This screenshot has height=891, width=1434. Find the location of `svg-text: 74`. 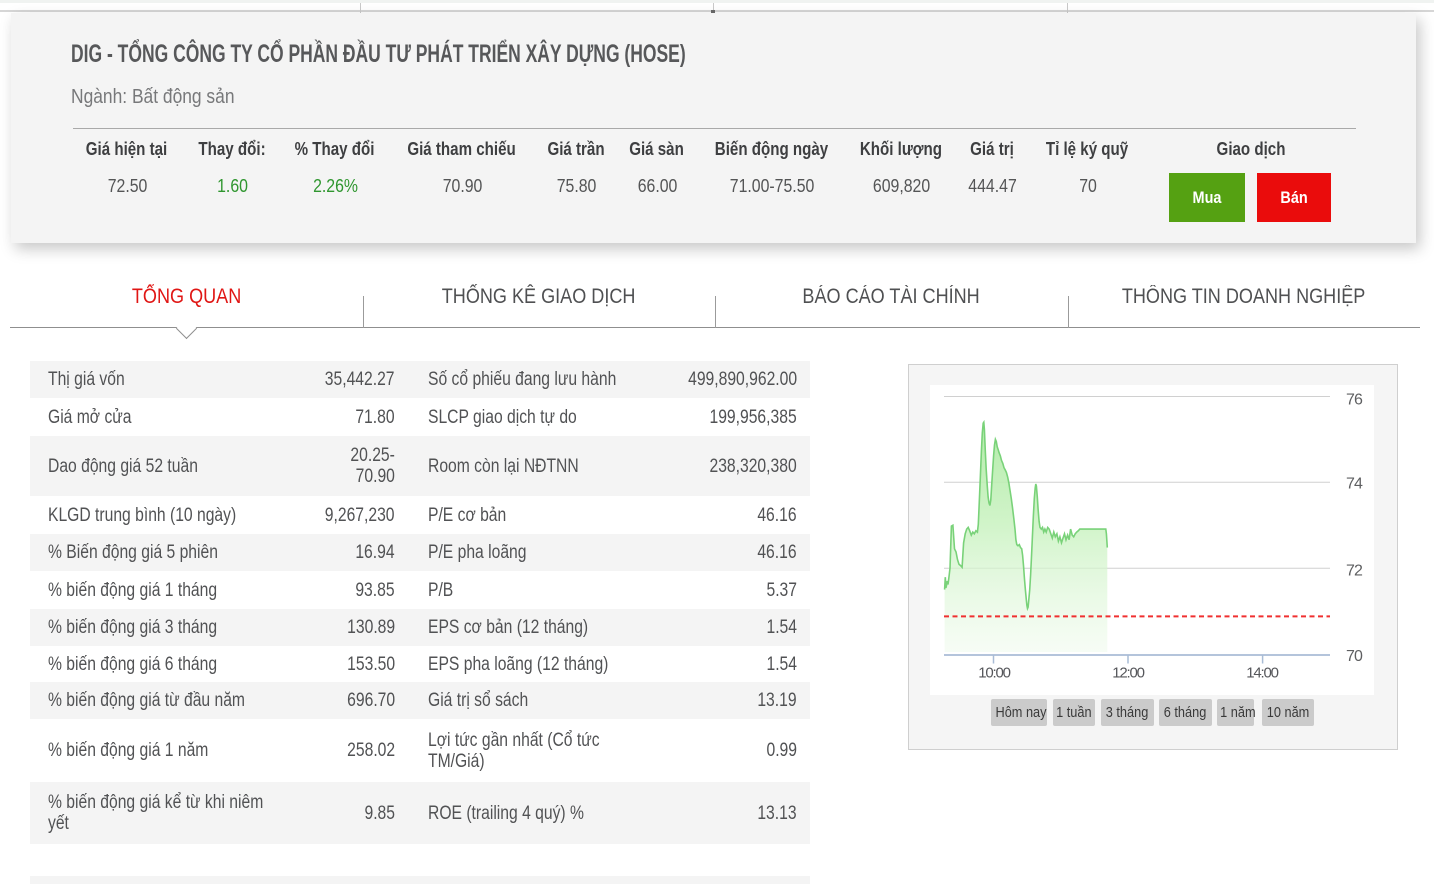

svg-text: 74 is located at coordinates (1354, 484).